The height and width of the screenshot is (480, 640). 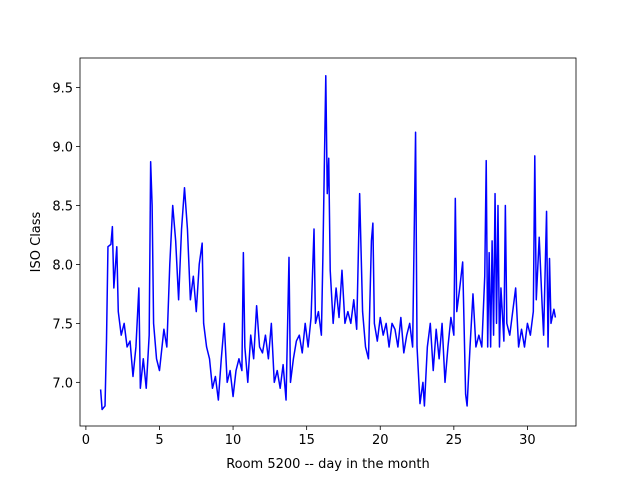 What do you see at coordinates (328, 464) in the screenshot?
I see `x-axis-label: Room 5200 -- day in the month` at bounding box center [328, 464].